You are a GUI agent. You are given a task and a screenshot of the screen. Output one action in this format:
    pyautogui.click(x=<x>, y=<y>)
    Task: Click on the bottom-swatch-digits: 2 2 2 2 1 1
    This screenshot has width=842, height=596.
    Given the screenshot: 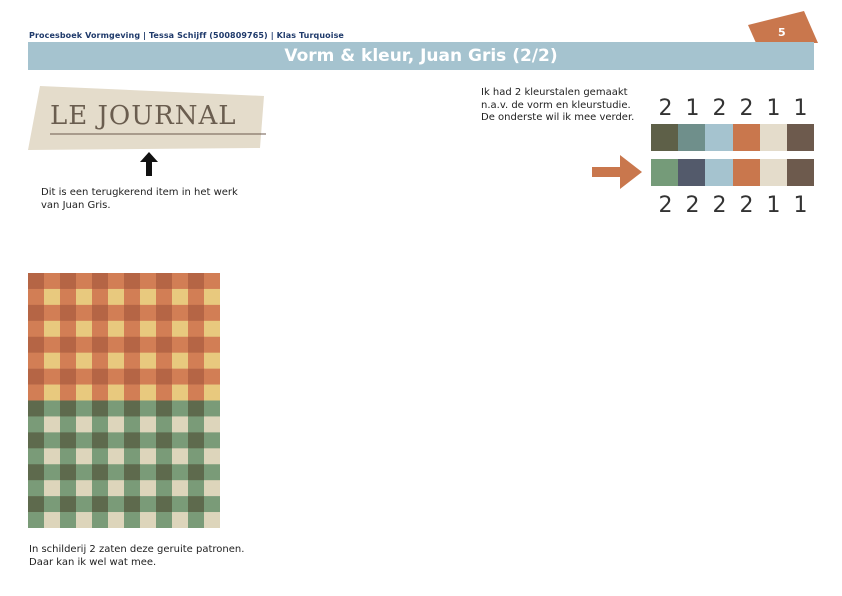 What is the action you would take?
    pyautogui.click(x=733, y=205)
    